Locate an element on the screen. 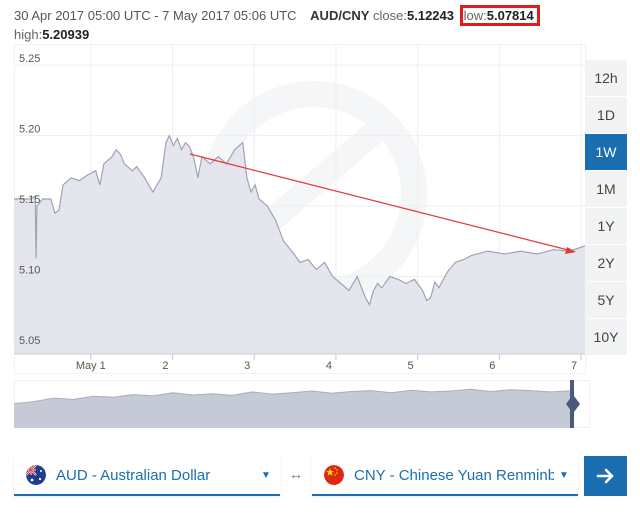 The width and height of the screenshot is (640, 514). low-highlight-box: low:5.07814 is located at coordinates (499, 15).